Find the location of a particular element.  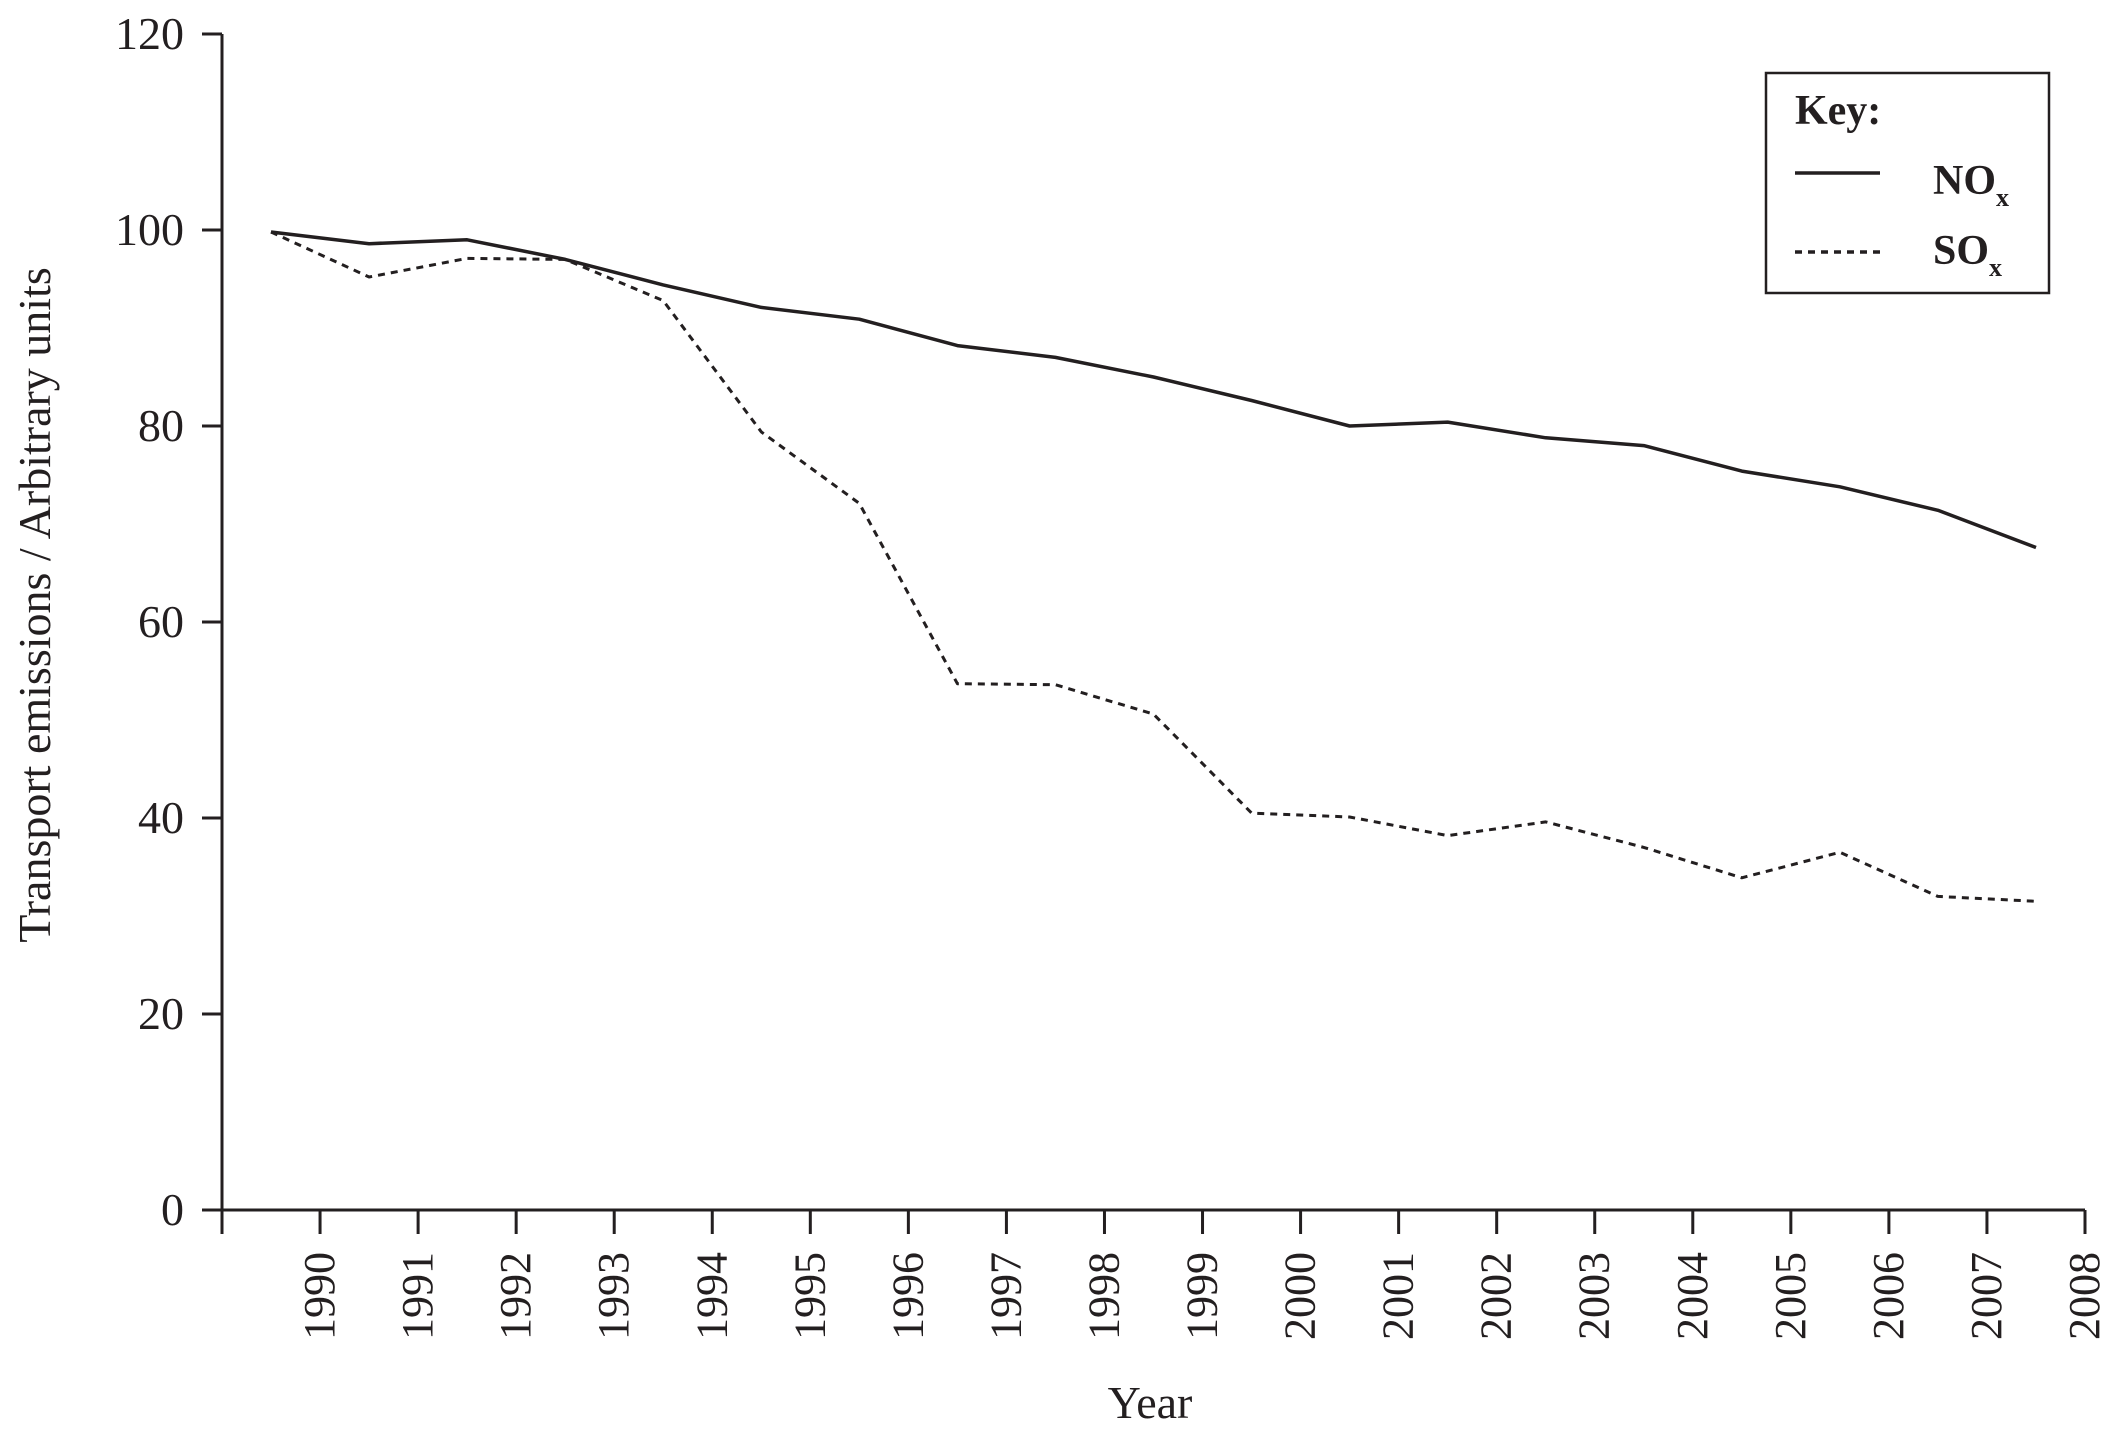

x-tick-label: 1992 is located at coordinates (515, 1296).